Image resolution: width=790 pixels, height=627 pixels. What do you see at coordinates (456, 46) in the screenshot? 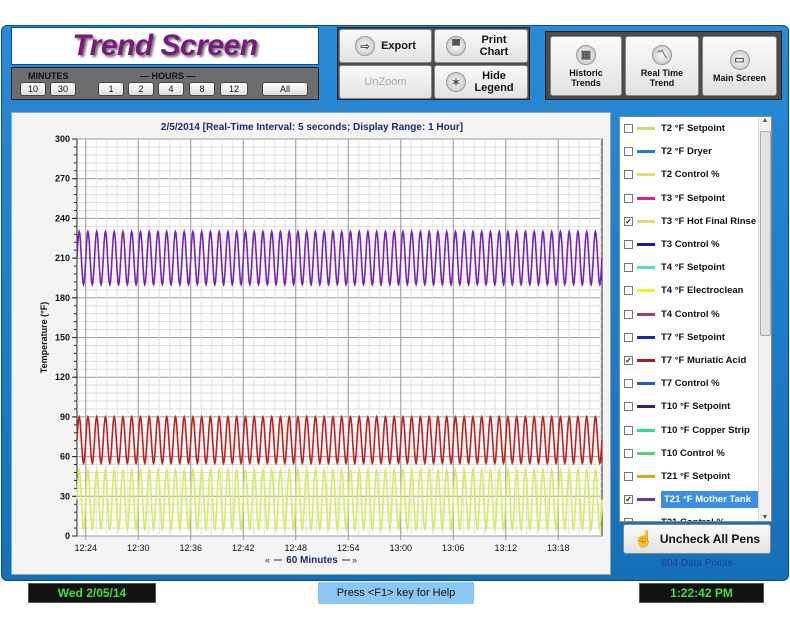
I see `printer-icon: ▀` at bounding box center [456, 46].